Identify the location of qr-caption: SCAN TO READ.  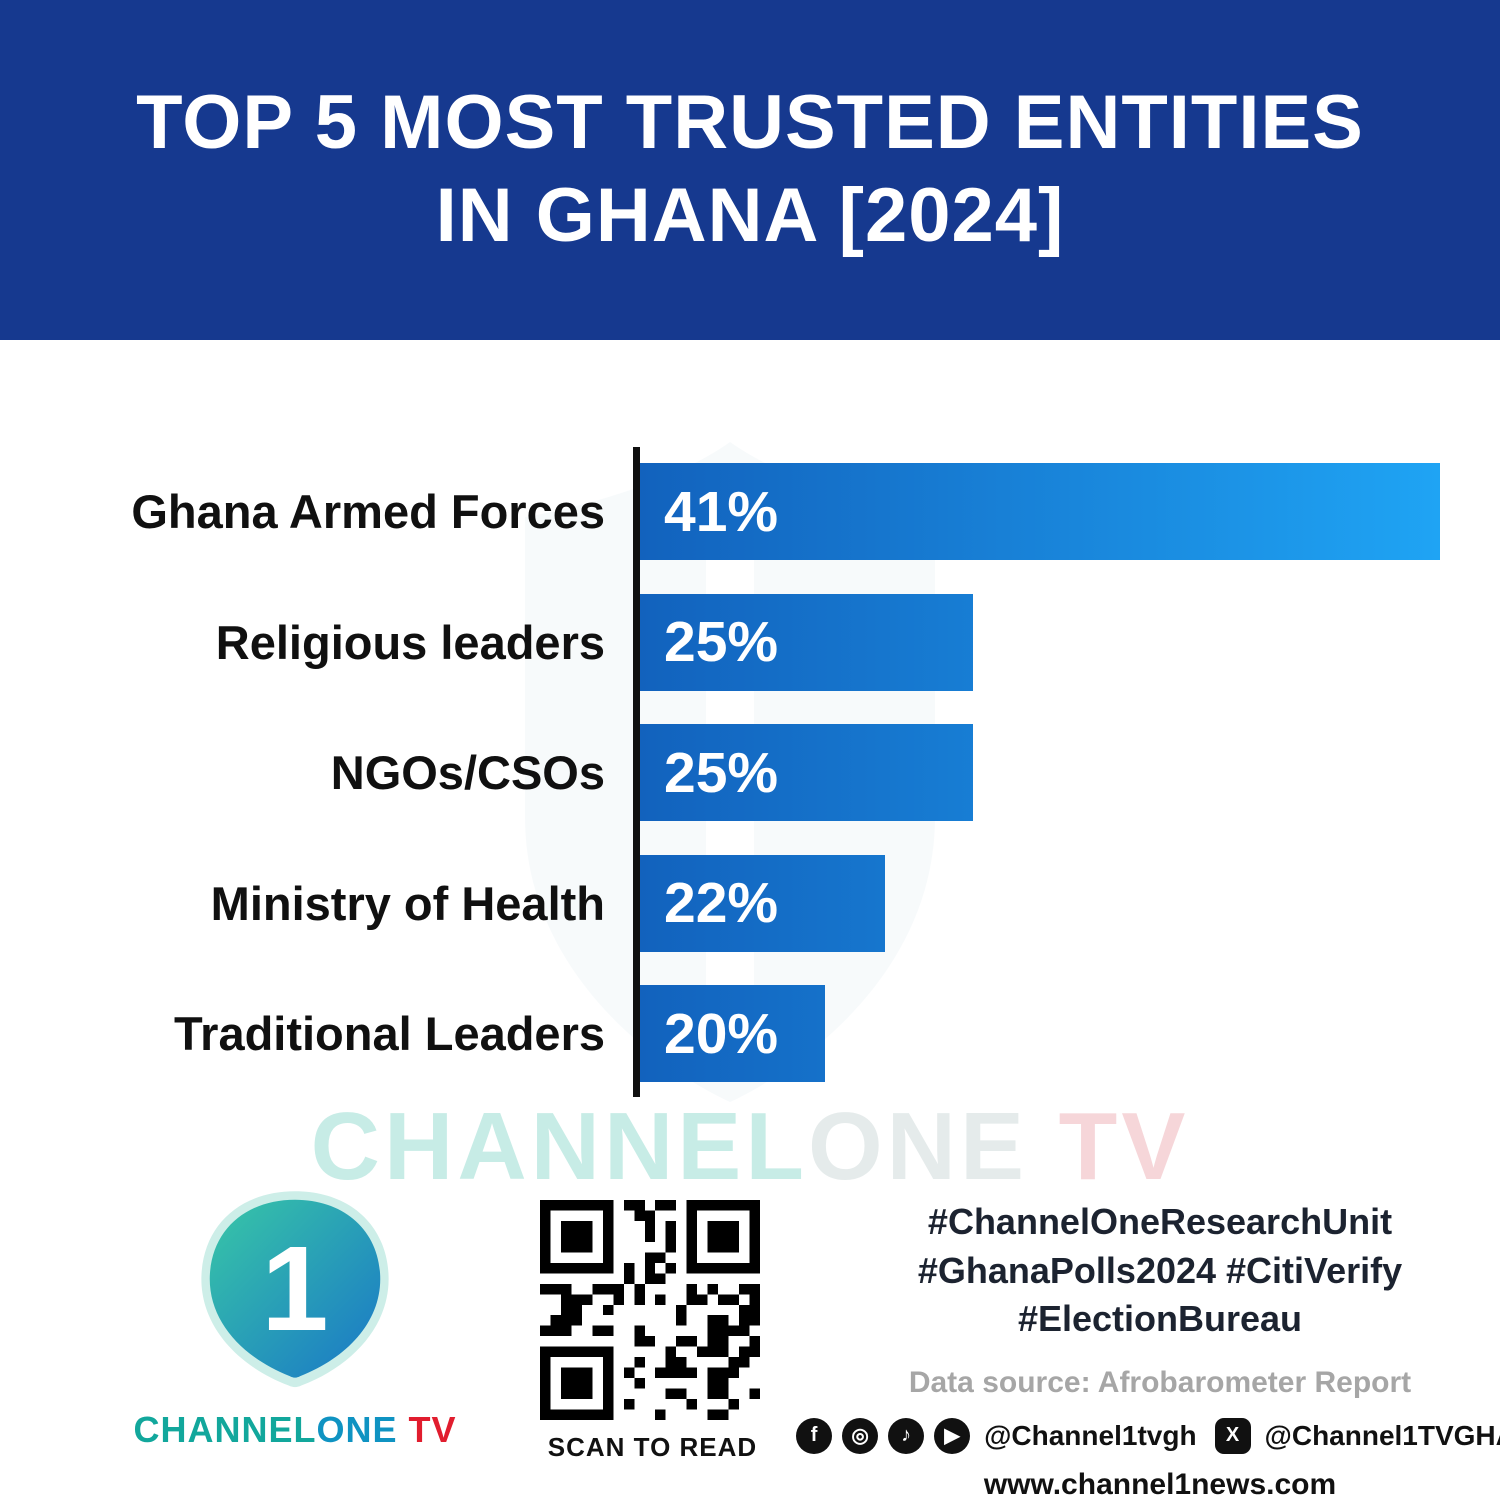
(652, 1447).